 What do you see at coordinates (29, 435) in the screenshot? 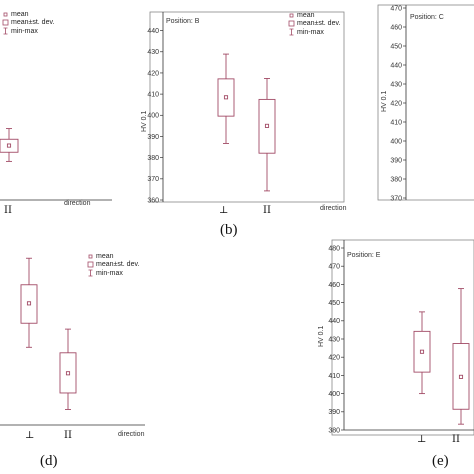
I see `panel-d-category-1: ⊥` at bounding box center [29, 435].